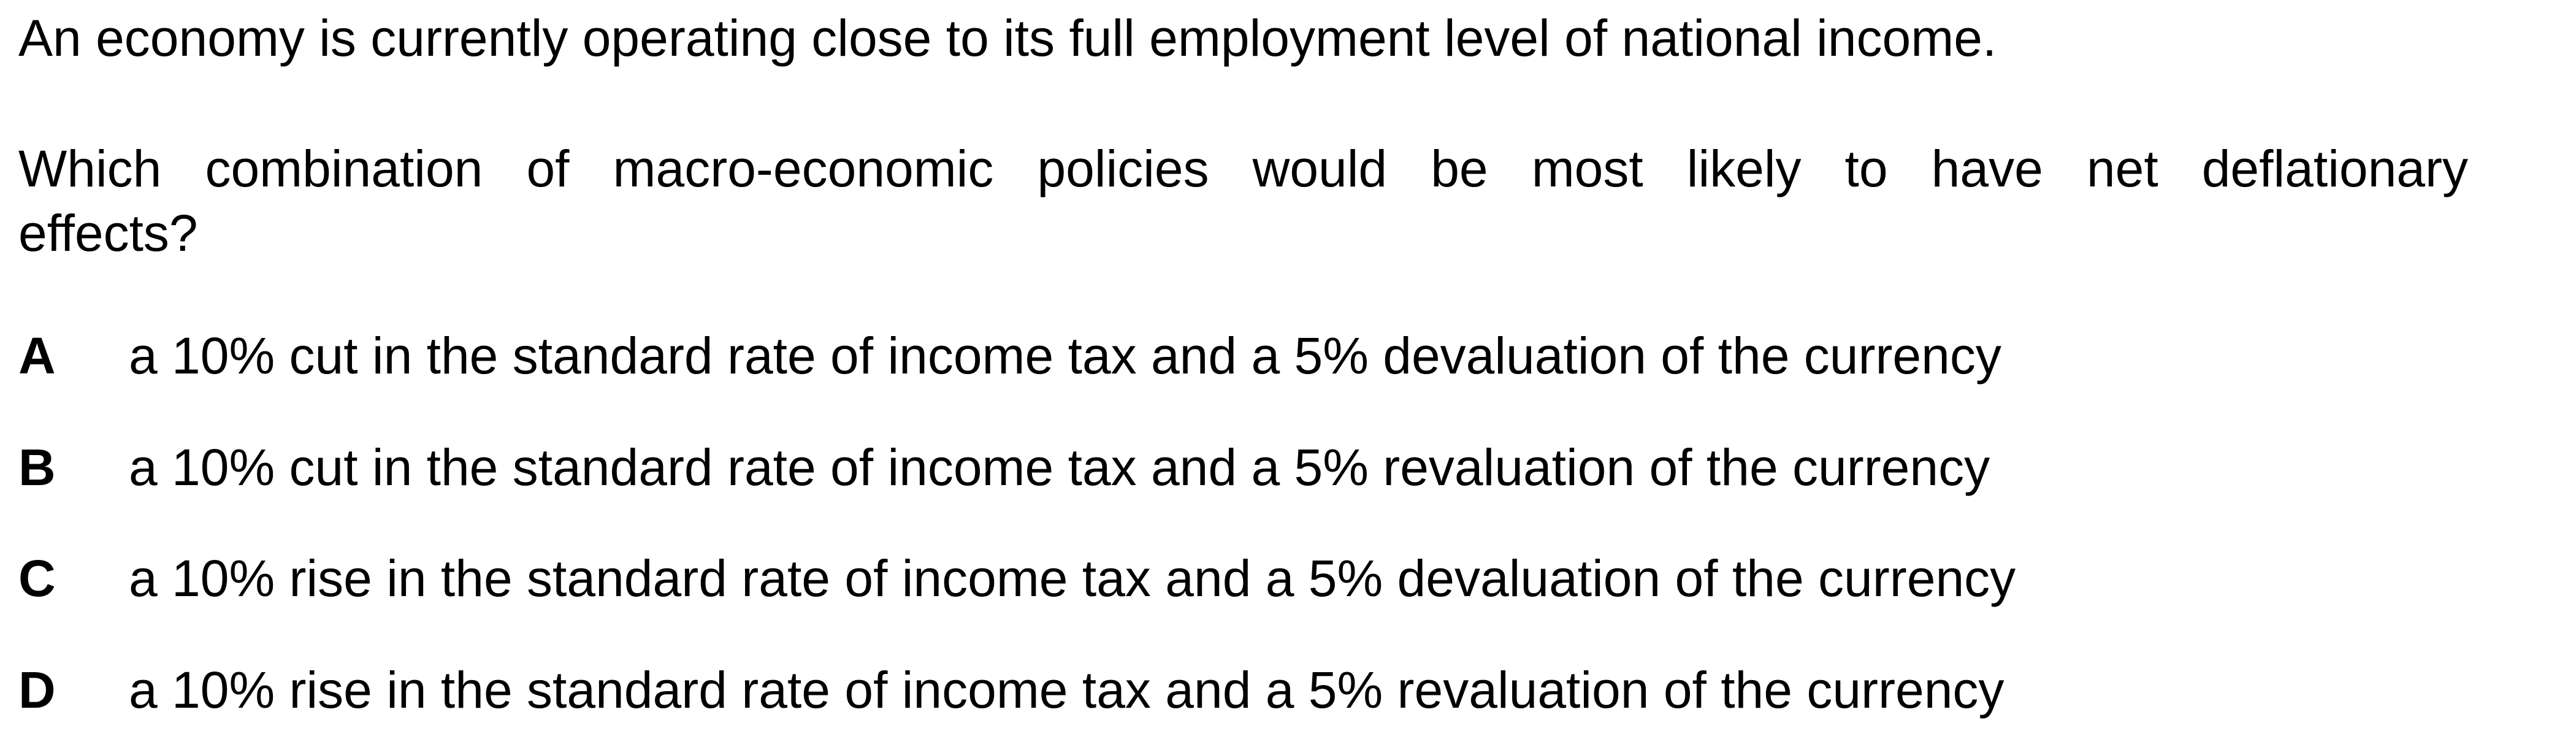 The height and width of the screenshot is (739, 2576). What do you see at coordinates (37, 467) in the screenshot?
I see `option-letter: B` at bounding box center [37, 467].